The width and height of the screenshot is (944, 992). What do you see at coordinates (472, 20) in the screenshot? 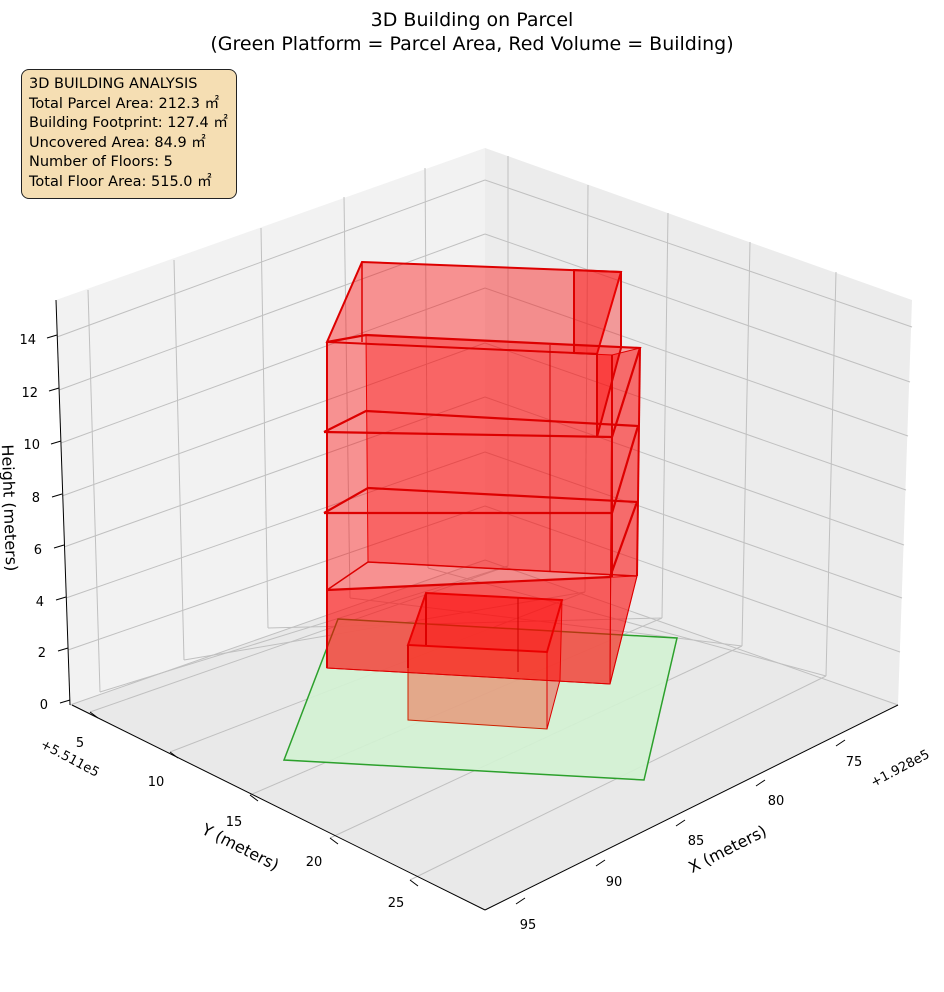
I see `chart-title: 3D Building on Parcel` at bounding box center [472, 20].